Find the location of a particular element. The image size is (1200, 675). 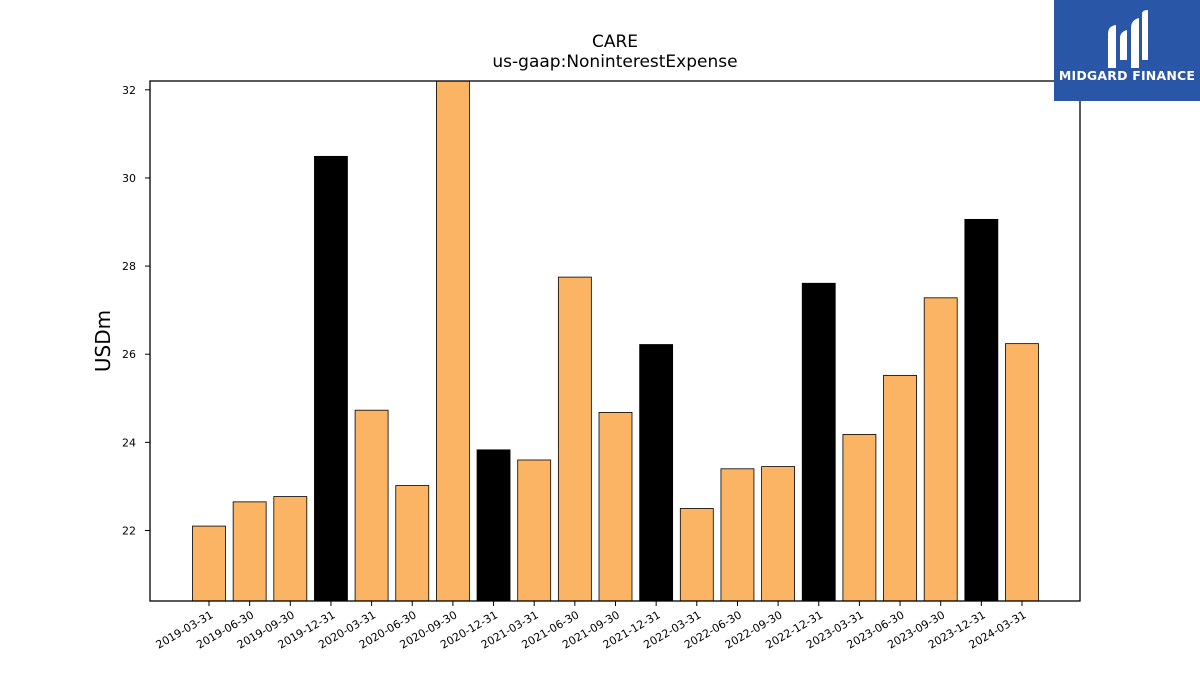

logo-mark-icon is located at coordinates (1128, 39).